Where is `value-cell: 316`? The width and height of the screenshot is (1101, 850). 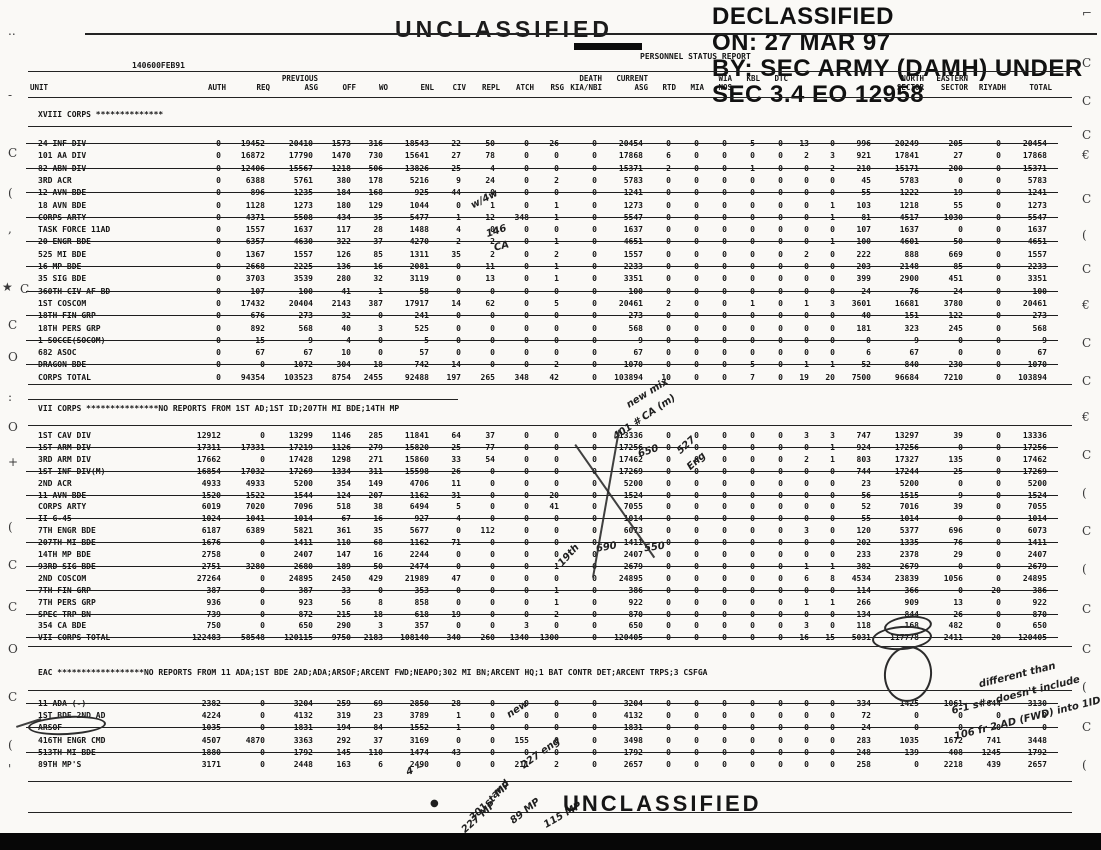
value-cell: 316 is located at coordinates (375, 143).